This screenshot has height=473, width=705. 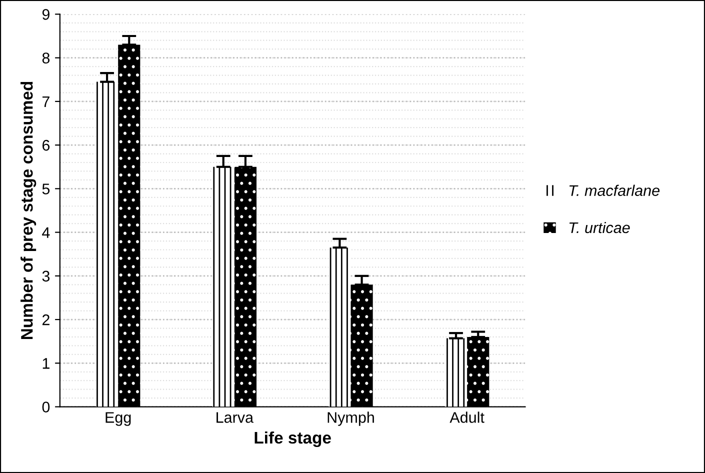 I want to click on x-tick-label: Egg, so click(x=118, y=419).